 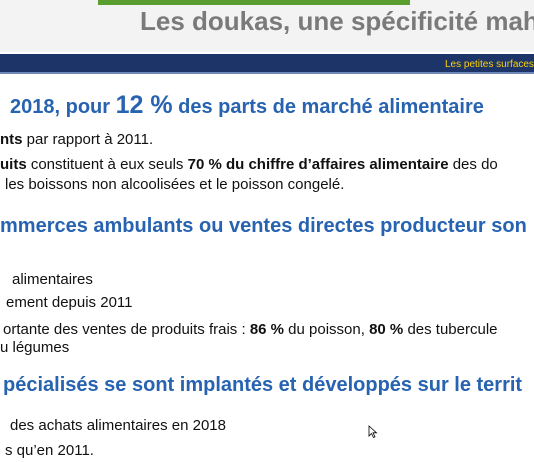 I want to click on header-area, so click(x=267, y=26).